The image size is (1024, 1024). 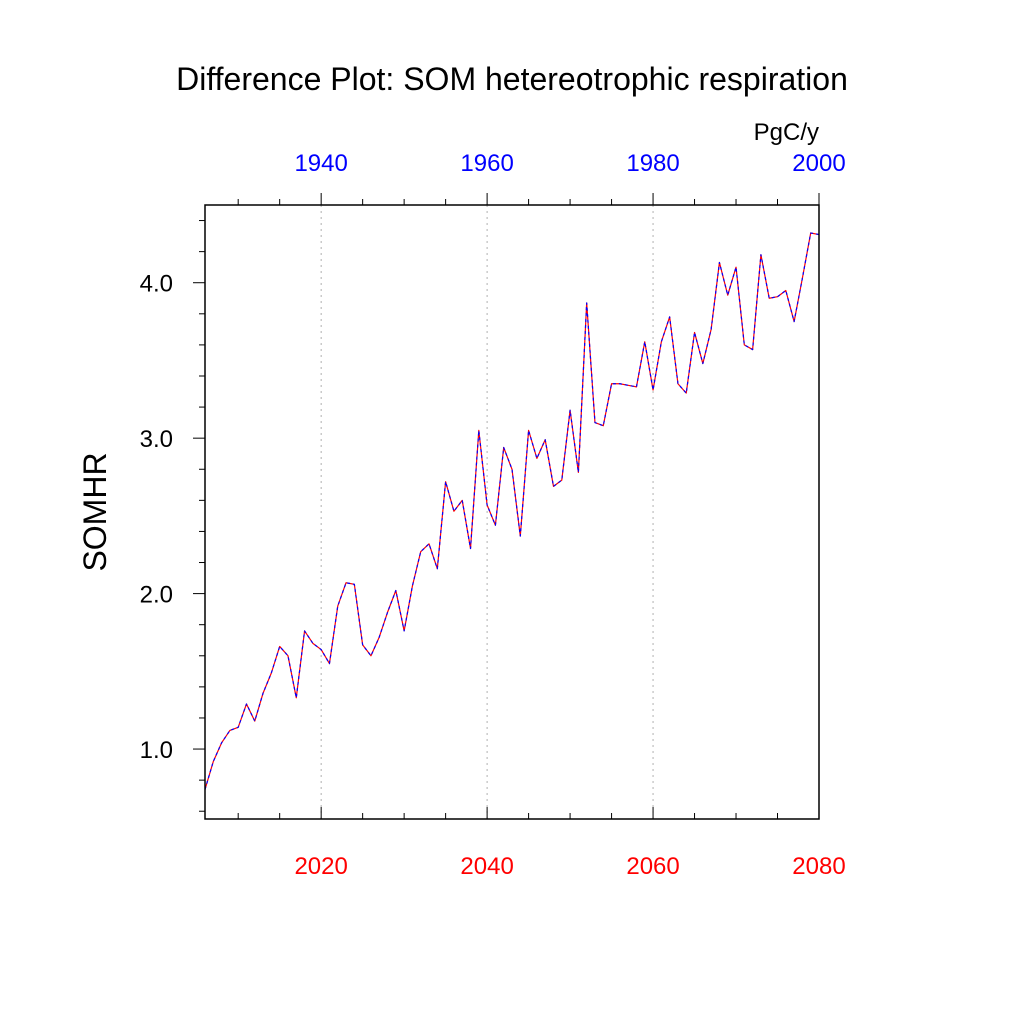 I want to click on bottom-tick-label: 2060, so click(x=652, y=866).